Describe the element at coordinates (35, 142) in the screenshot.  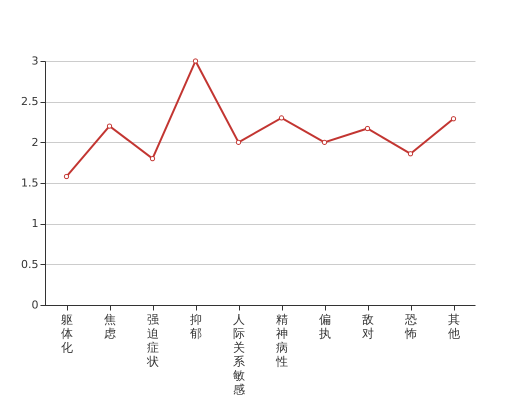
I see `y-tick-label: 2` at that location.